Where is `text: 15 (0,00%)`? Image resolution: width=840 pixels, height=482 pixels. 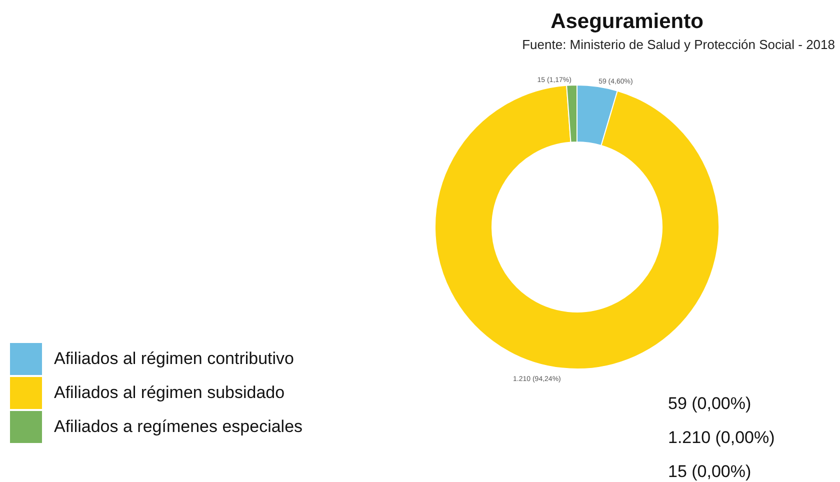 text: 15 (0,00%) is located at coordinates (710, 471).